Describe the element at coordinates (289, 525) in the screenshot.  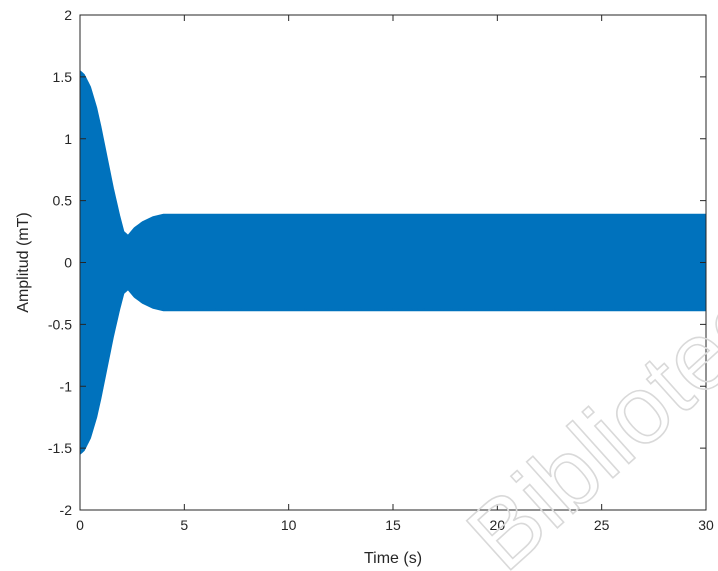
I see `x-tick-label: 10` at that location.